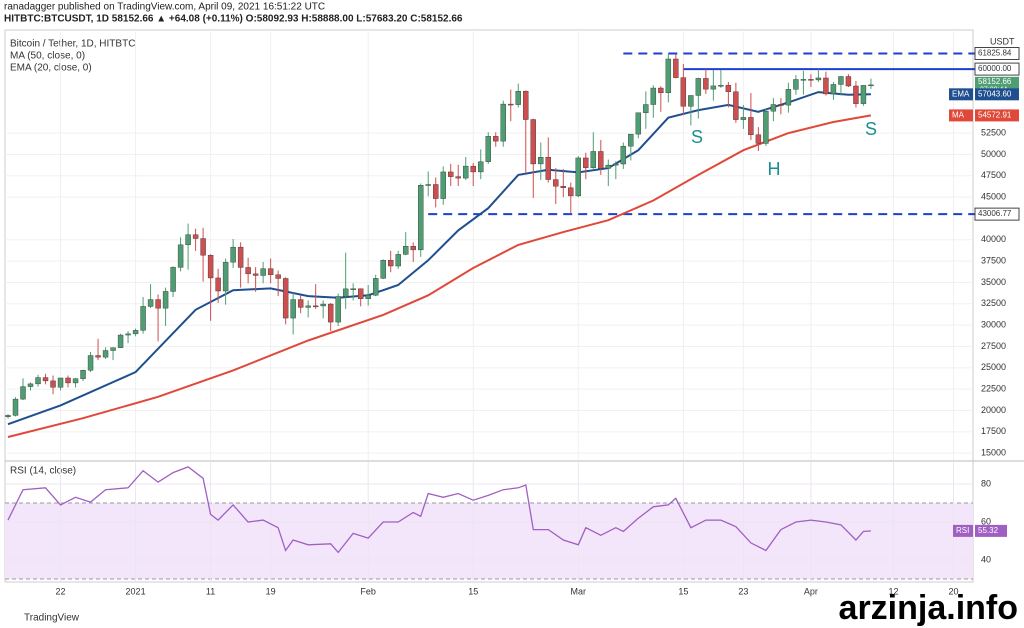 This screenshot has width=1024, height=628. I want to click on overlay-name-box, so click(961, 94).